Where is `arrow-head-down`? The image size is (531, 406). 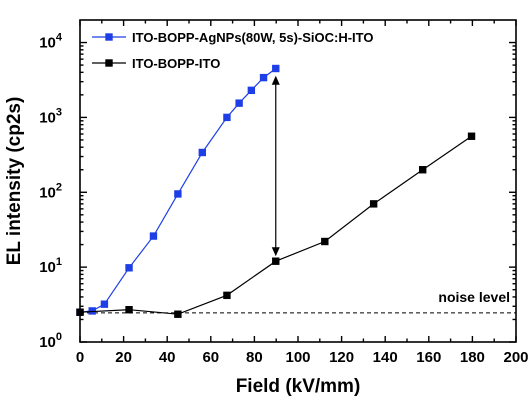
arrow-head-down is located at coordinates (275, 252).